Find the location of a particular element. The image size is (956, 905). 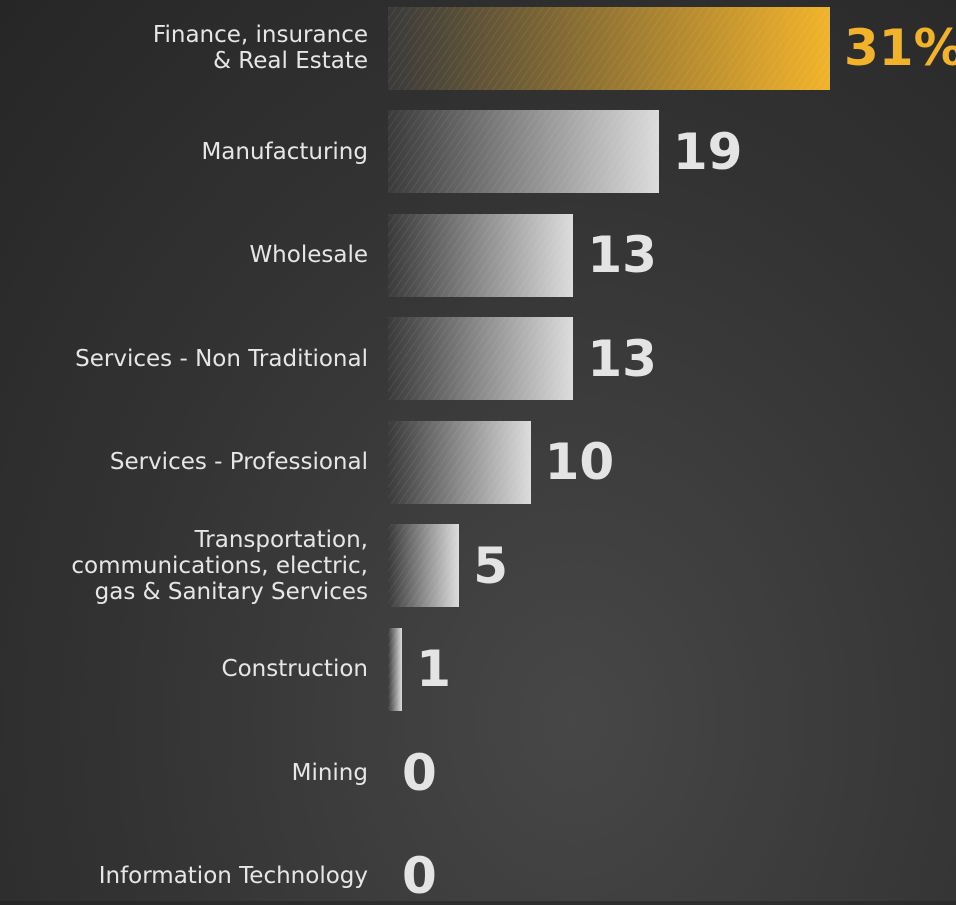

category-label: Mining is located at coordinates (329, 772).